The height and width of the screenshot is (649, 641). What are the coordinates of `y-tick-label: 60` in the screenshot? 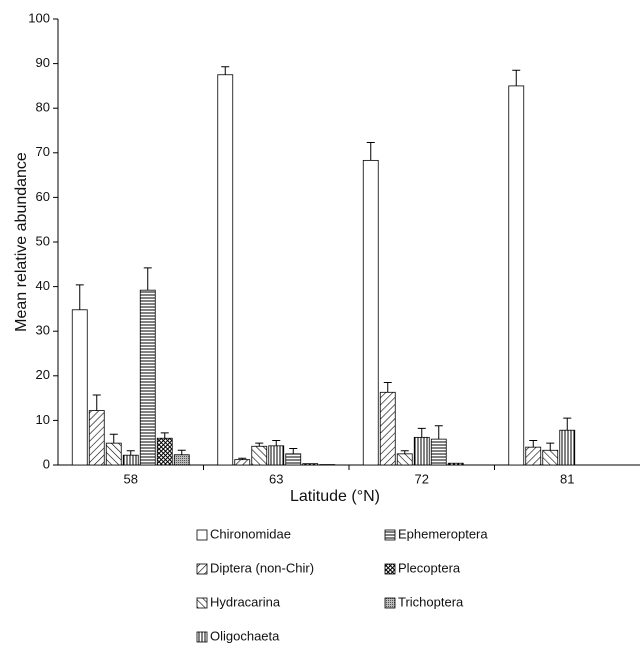 It's located at (43, 196).